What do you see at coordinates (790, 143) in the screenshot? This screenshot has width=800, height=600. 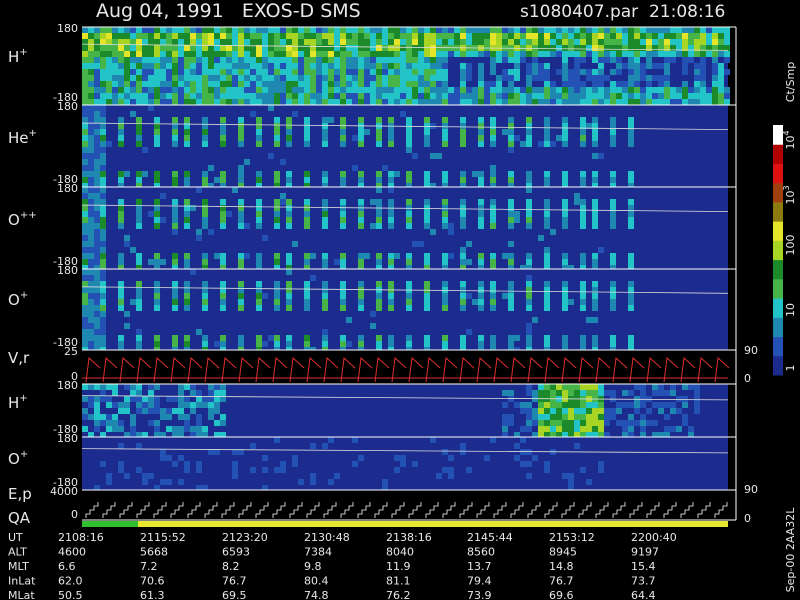 I see `colorbar-label-base: 10` at bounding box center [790, 143].